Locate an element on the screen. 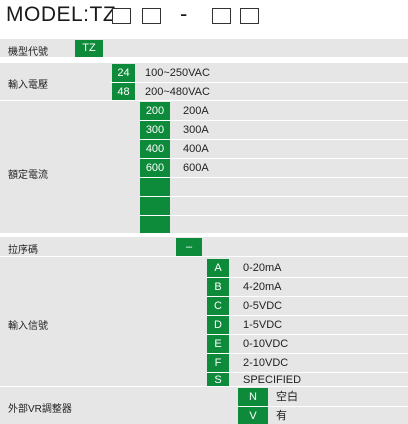  signal-code-f: F is located at coordinates (218, 363).